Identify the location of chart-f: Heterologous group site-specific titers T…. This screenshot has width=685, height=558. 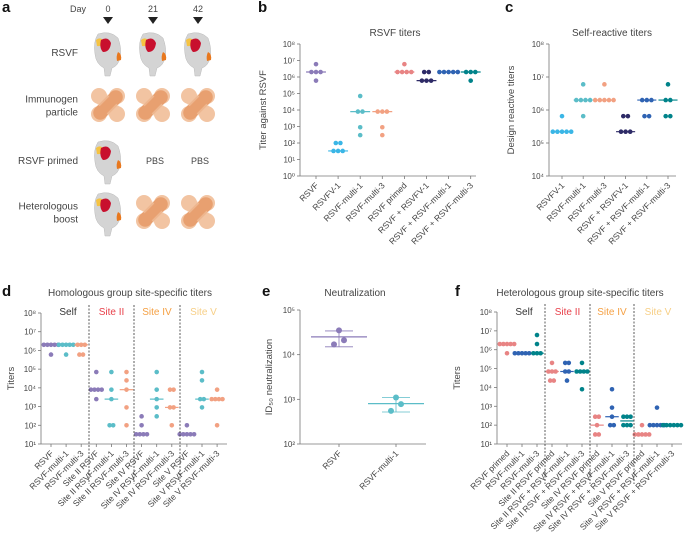
(568, 411).